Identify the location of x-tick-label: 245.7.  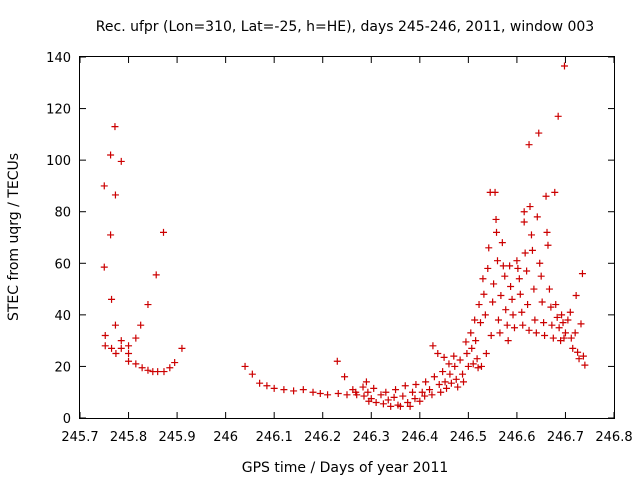
(79, 437).